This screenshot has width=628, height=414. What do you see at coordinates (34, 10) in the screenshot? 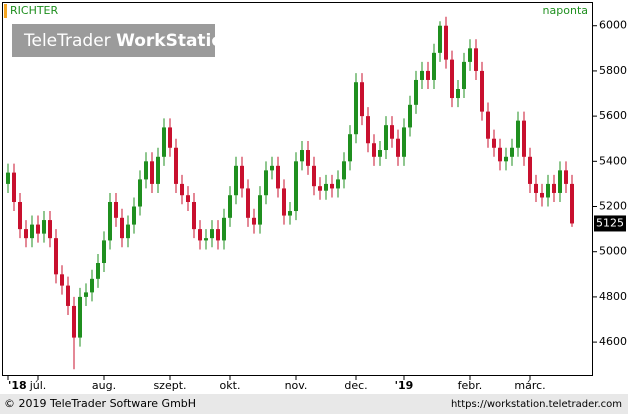
I see `chart-title: RICHTER` at bounding box center [34, 10].